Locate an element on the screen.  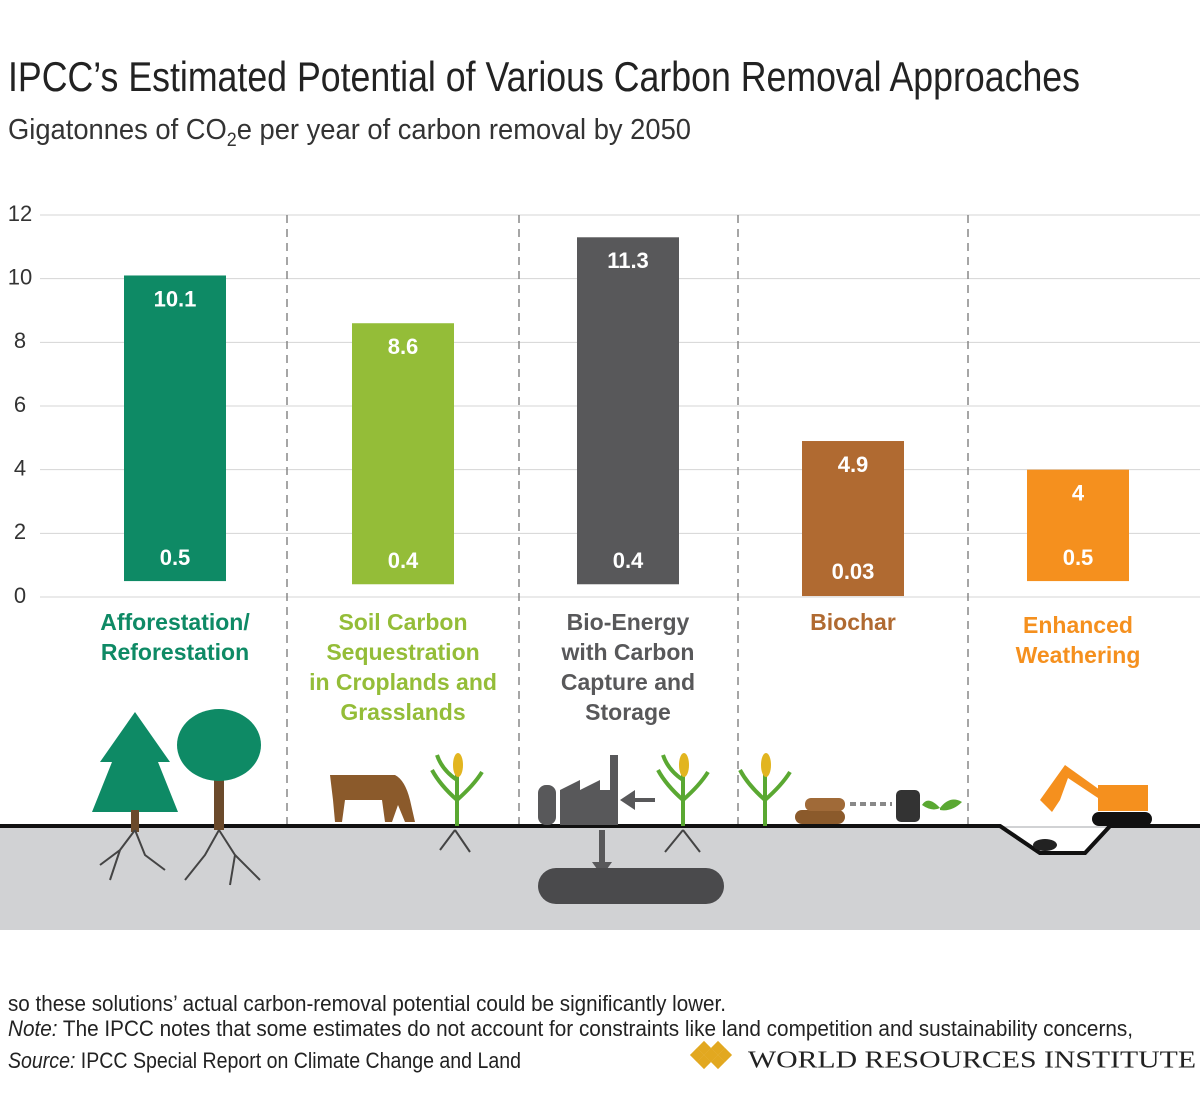
y-tick-label: 0 is located at coordinates (20, 595).